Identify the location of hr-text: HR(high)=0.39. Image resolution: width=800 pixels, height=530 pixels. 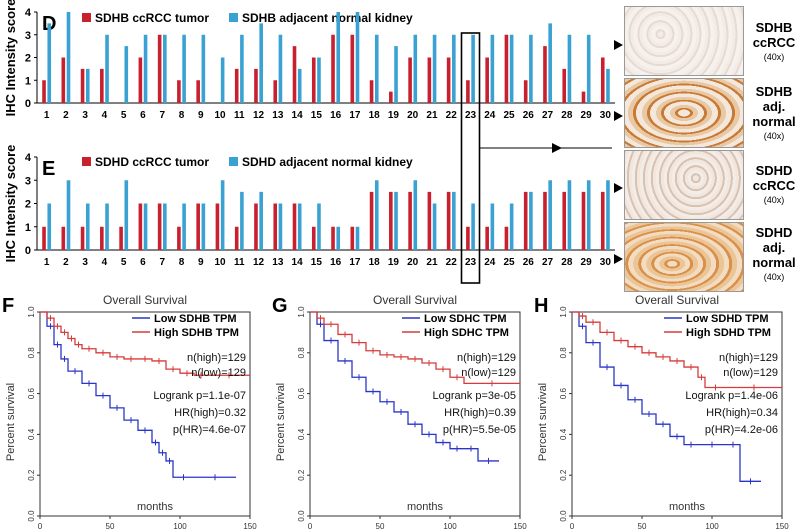
(480, 413).